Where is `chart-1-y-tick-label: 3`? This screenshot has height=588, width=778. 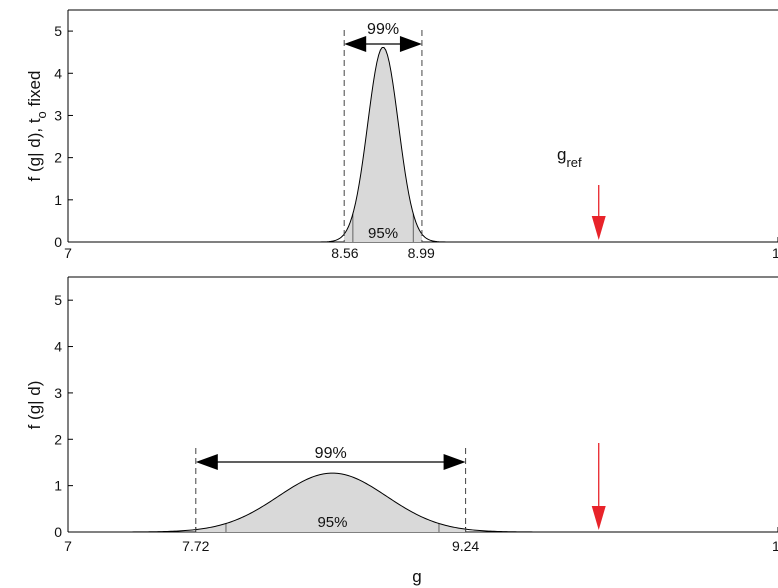
chart-1-y-tick-label: 3 is located at coordinates (58, 393).